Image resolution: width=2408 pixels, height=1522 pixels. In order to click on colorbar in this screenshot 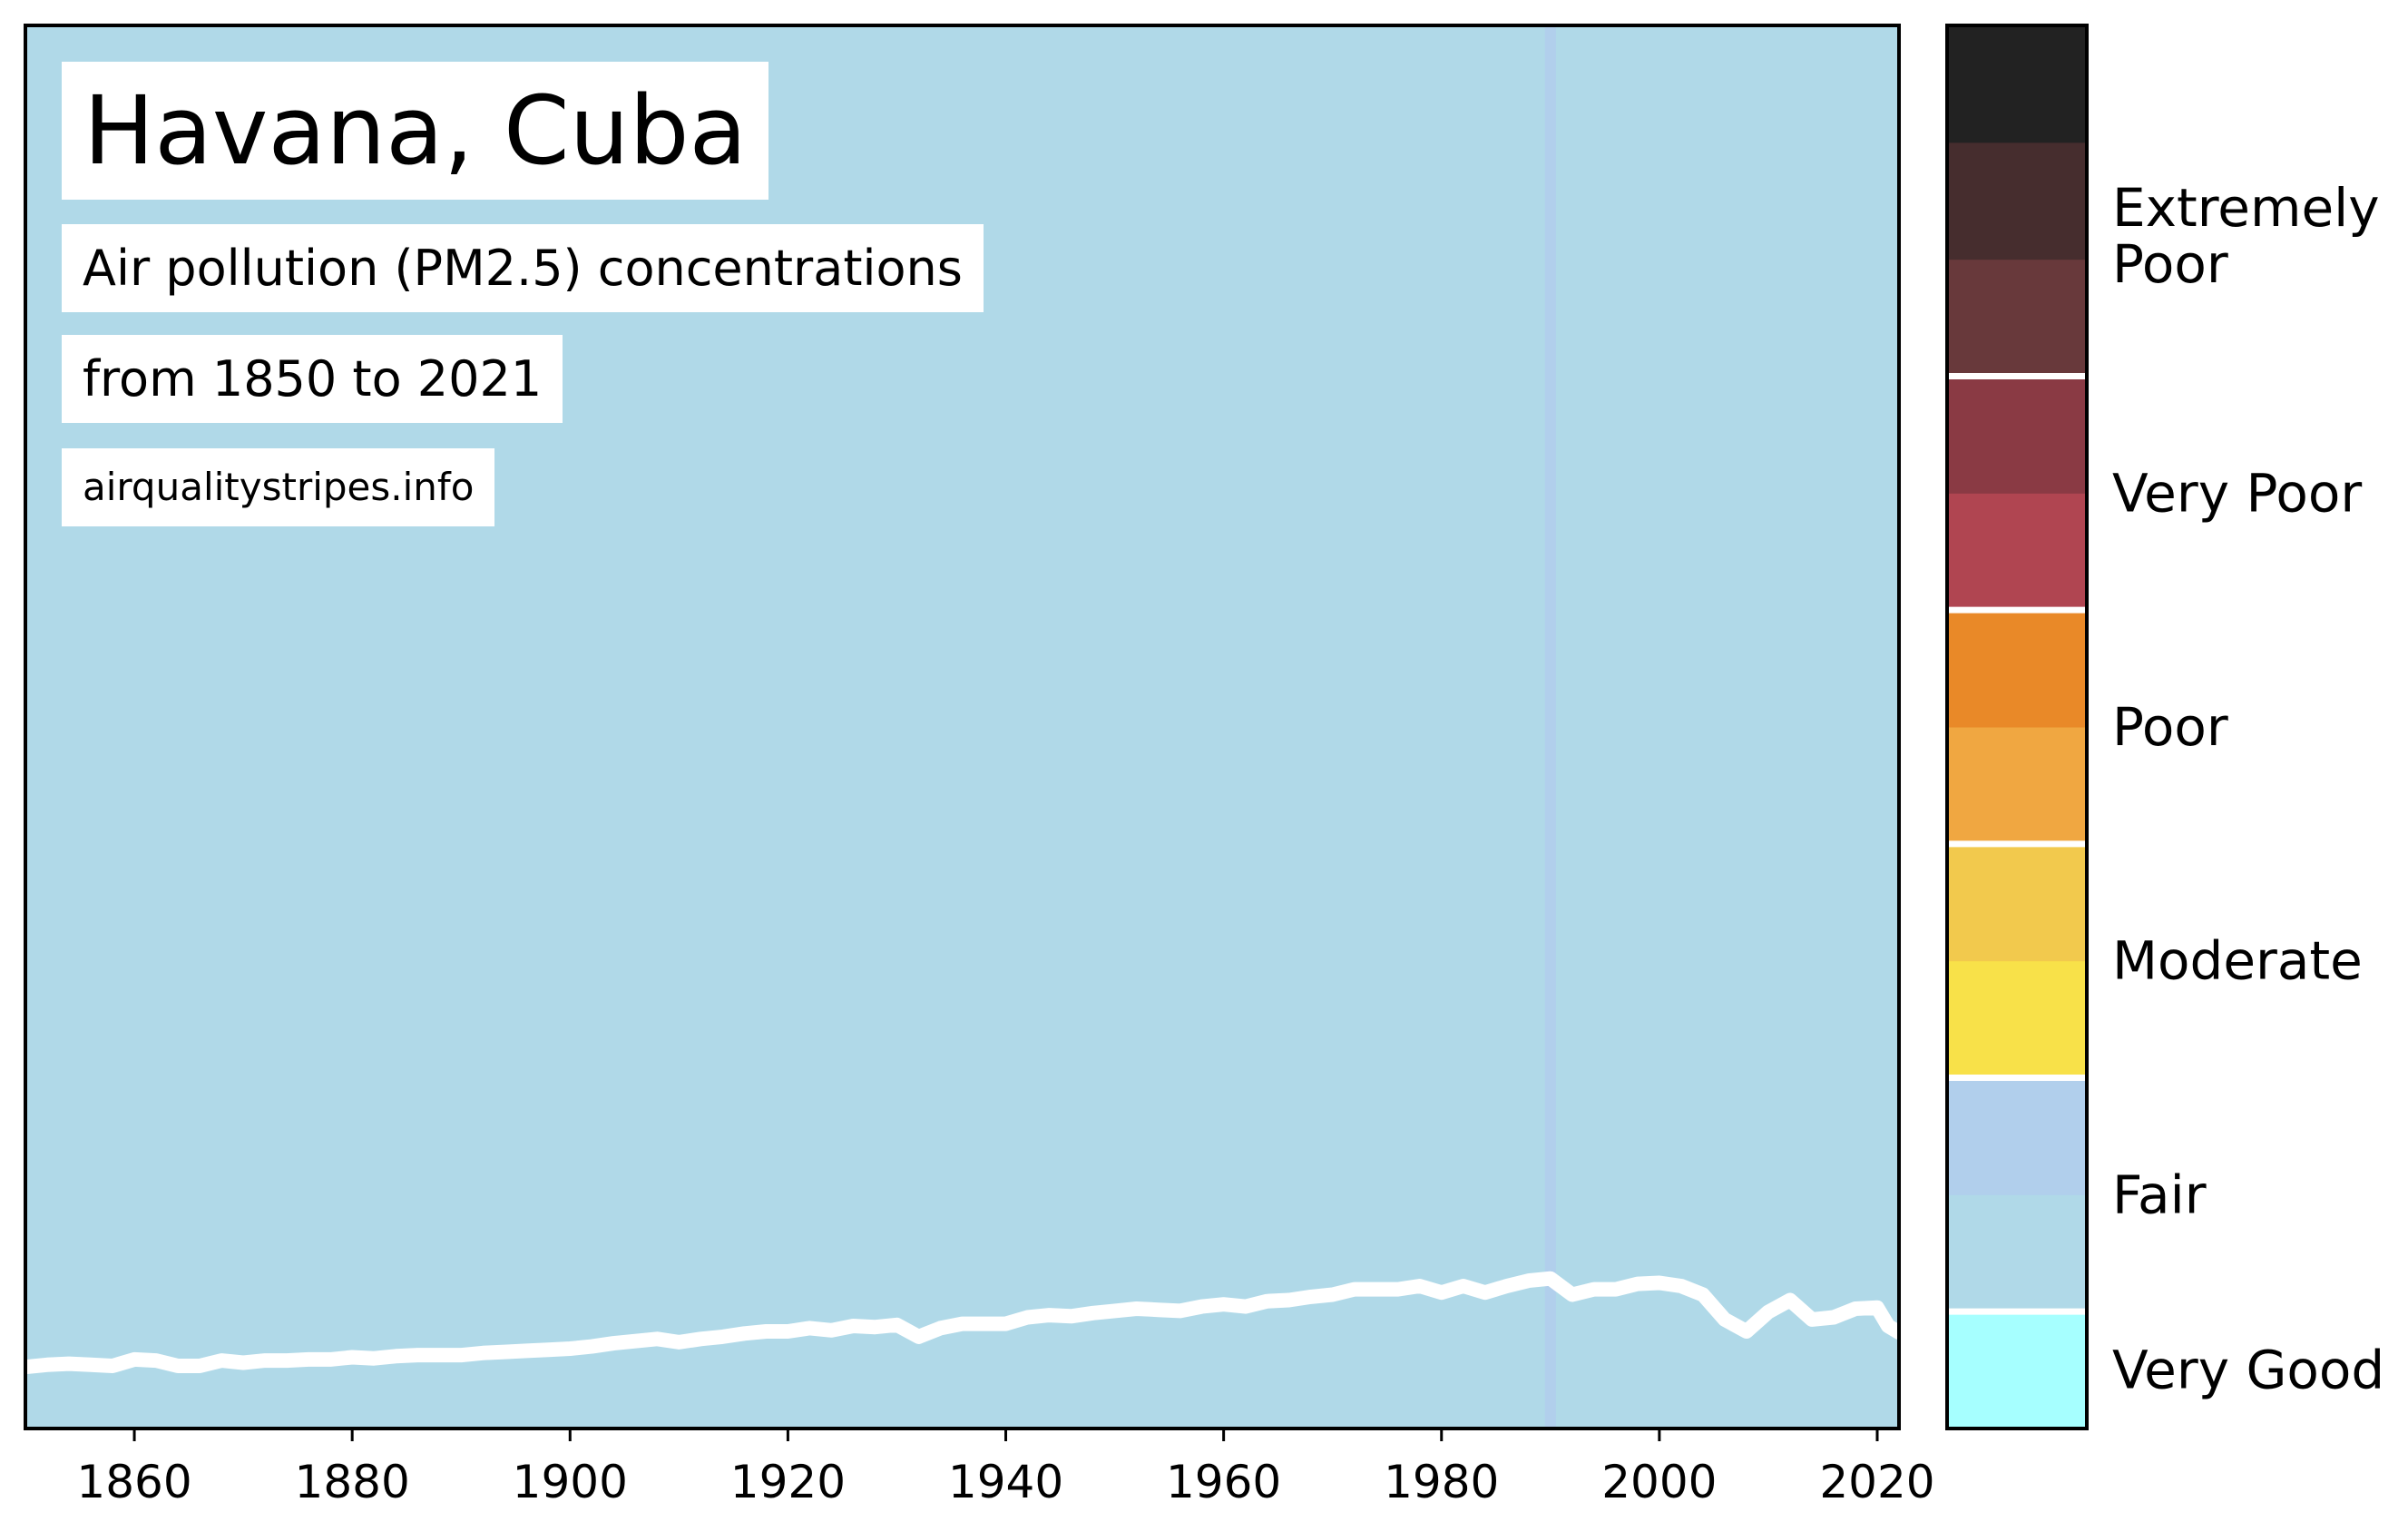, I will do `click(2017, 727)`.